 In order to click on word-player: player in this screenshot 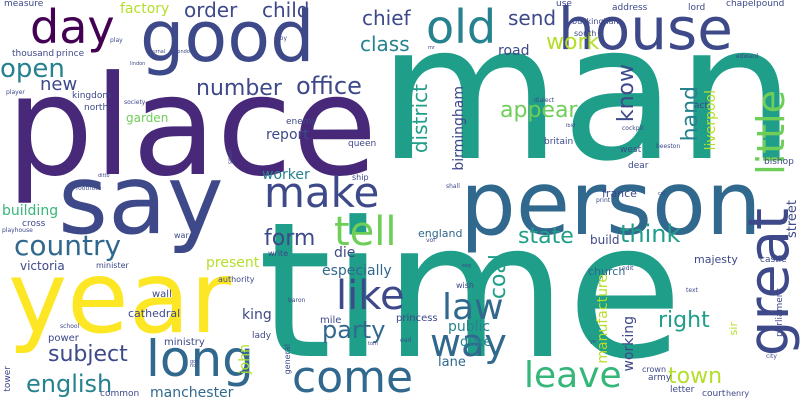, I will do `click(15, 92)`.